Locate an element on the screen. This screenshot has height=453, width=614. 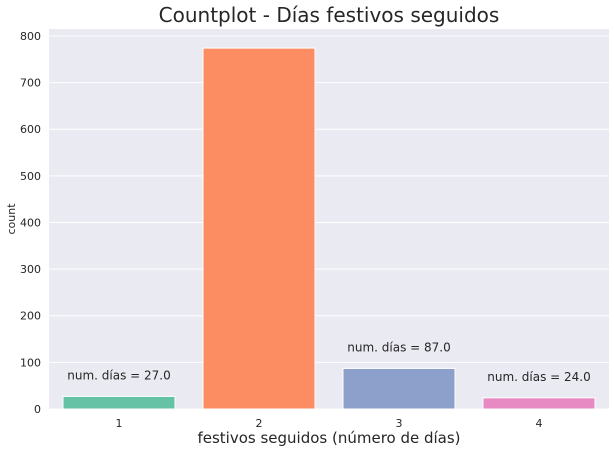
data-label-4: num. días = 24.0 is located at coordinates (539, 377).